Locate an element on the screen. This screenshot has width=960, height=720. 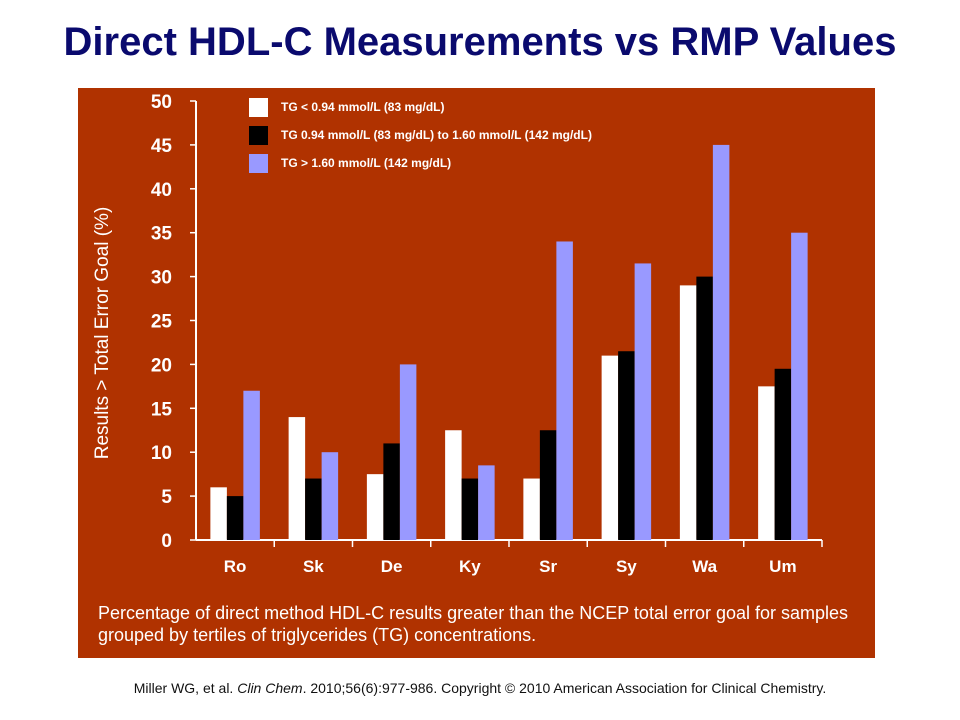
y-tick-label: 15 is located at coordinates (162, 409).